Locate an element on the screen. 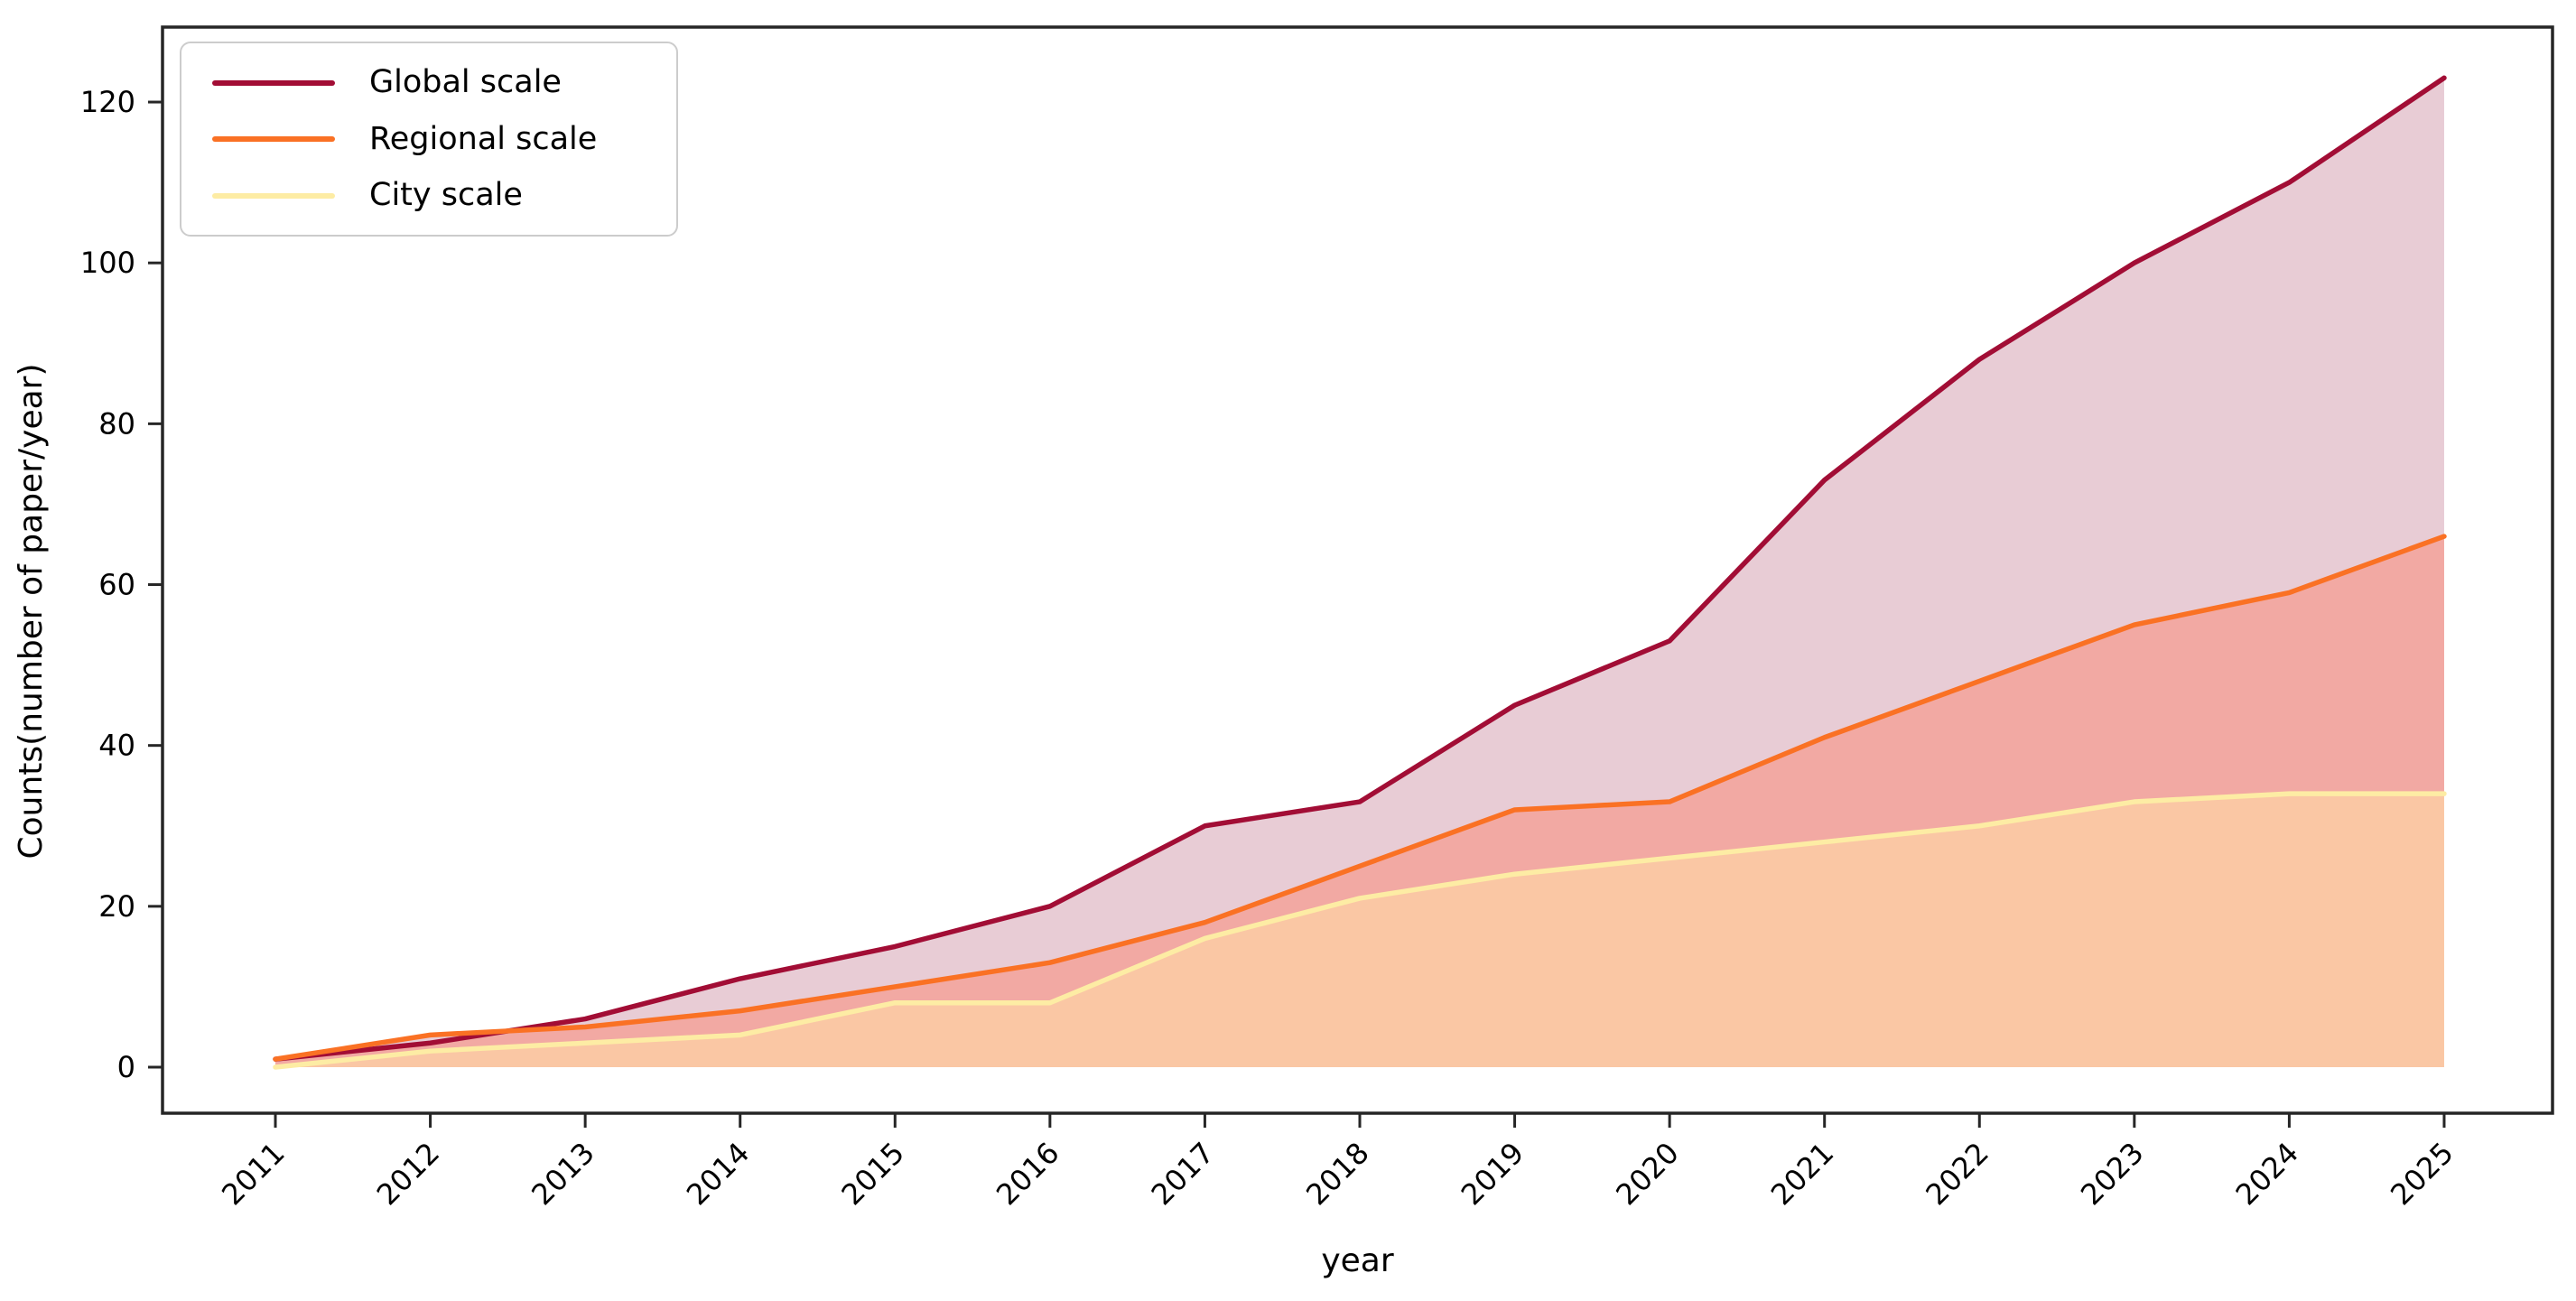 This screenshot has height=1301, width=2576. y-tick-label: 100 is located at coordinates (107, 263).